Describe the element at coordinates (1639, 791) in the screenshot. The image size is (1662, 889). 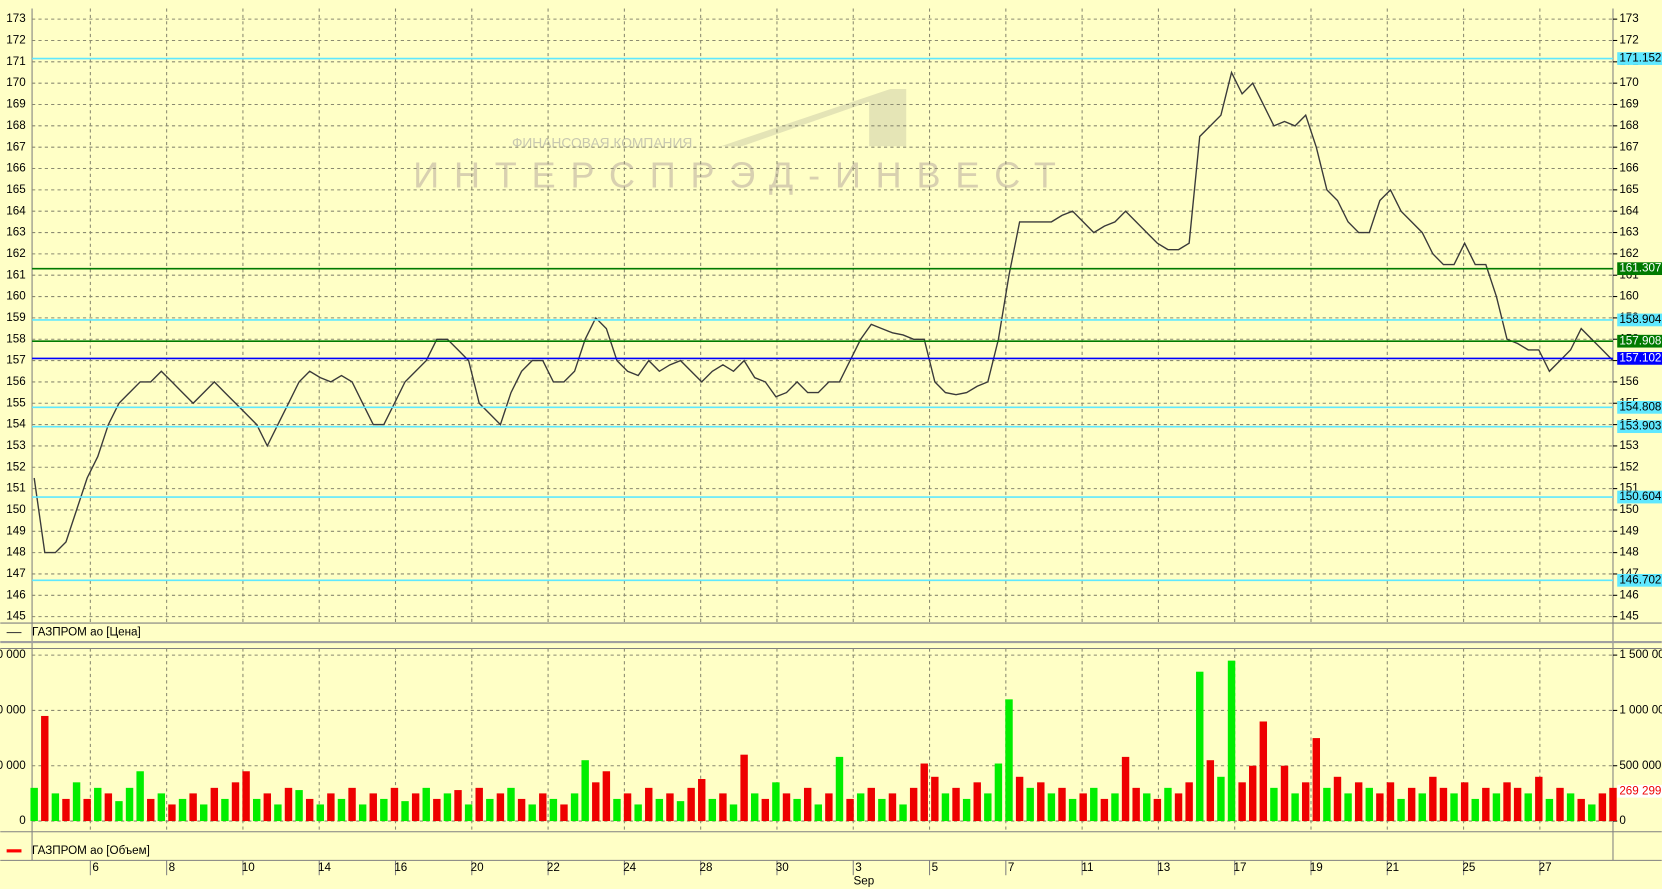
I see `last-value-bg` at that location.